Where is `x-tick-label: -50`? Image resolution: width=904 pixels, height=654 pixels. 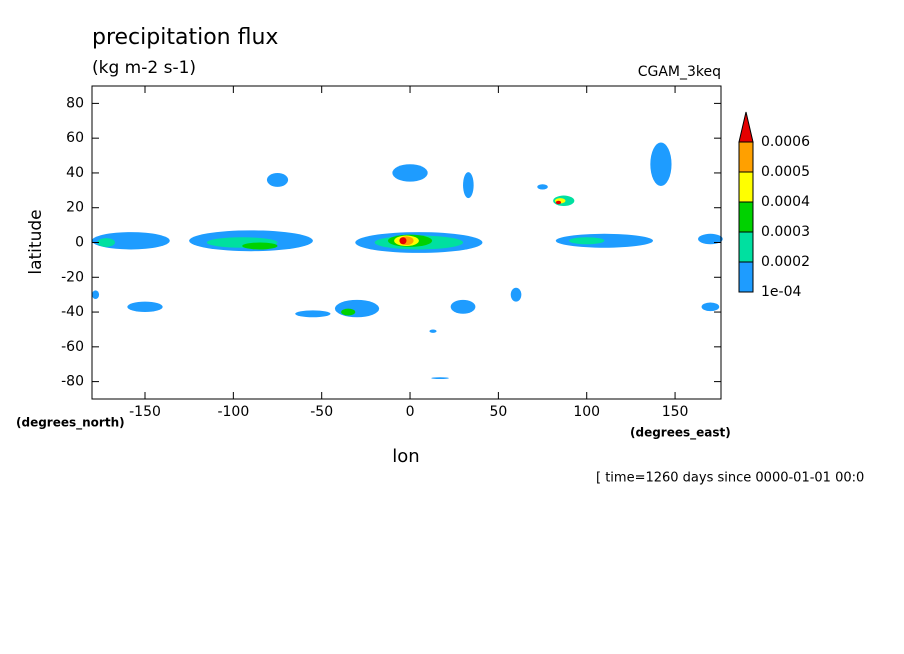
x-tick-label: -50 is located at coordinates (321, 412).